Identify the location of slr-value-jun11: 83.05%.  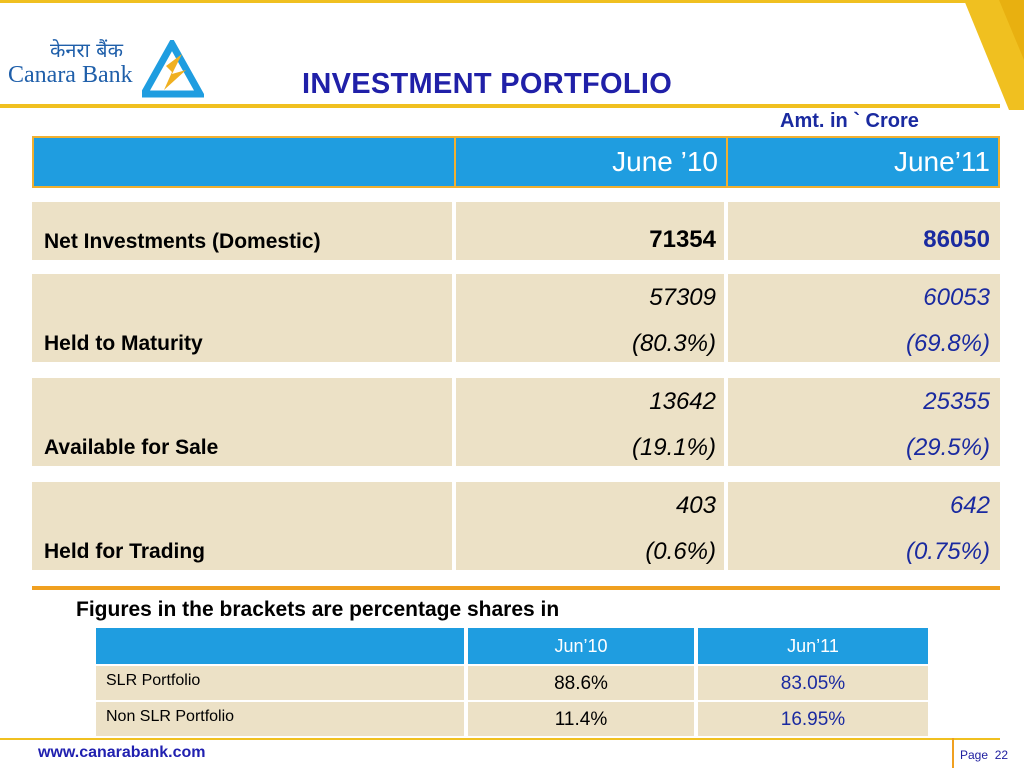
(813, 683).